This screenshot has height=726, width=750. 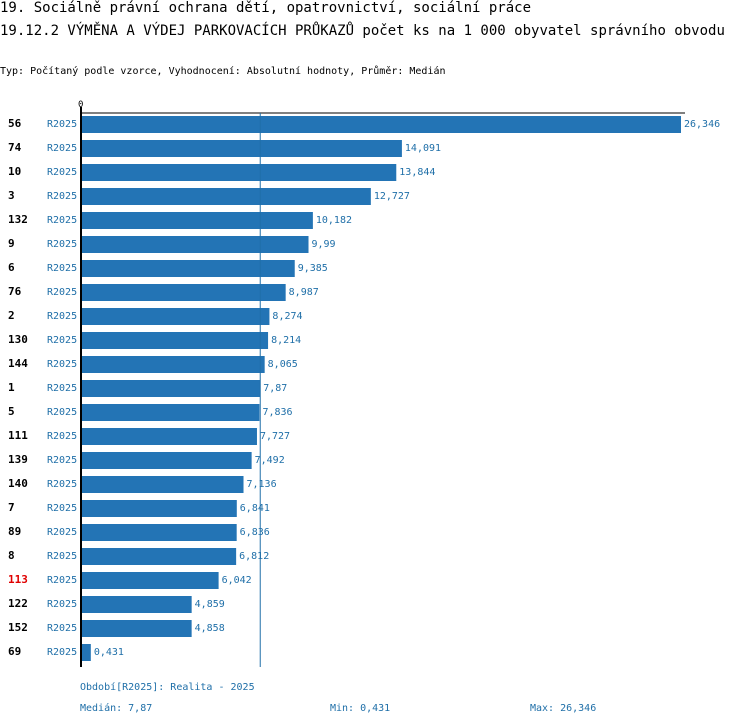 I want to click on value-label: 4,858, so click(x=210, y=628).